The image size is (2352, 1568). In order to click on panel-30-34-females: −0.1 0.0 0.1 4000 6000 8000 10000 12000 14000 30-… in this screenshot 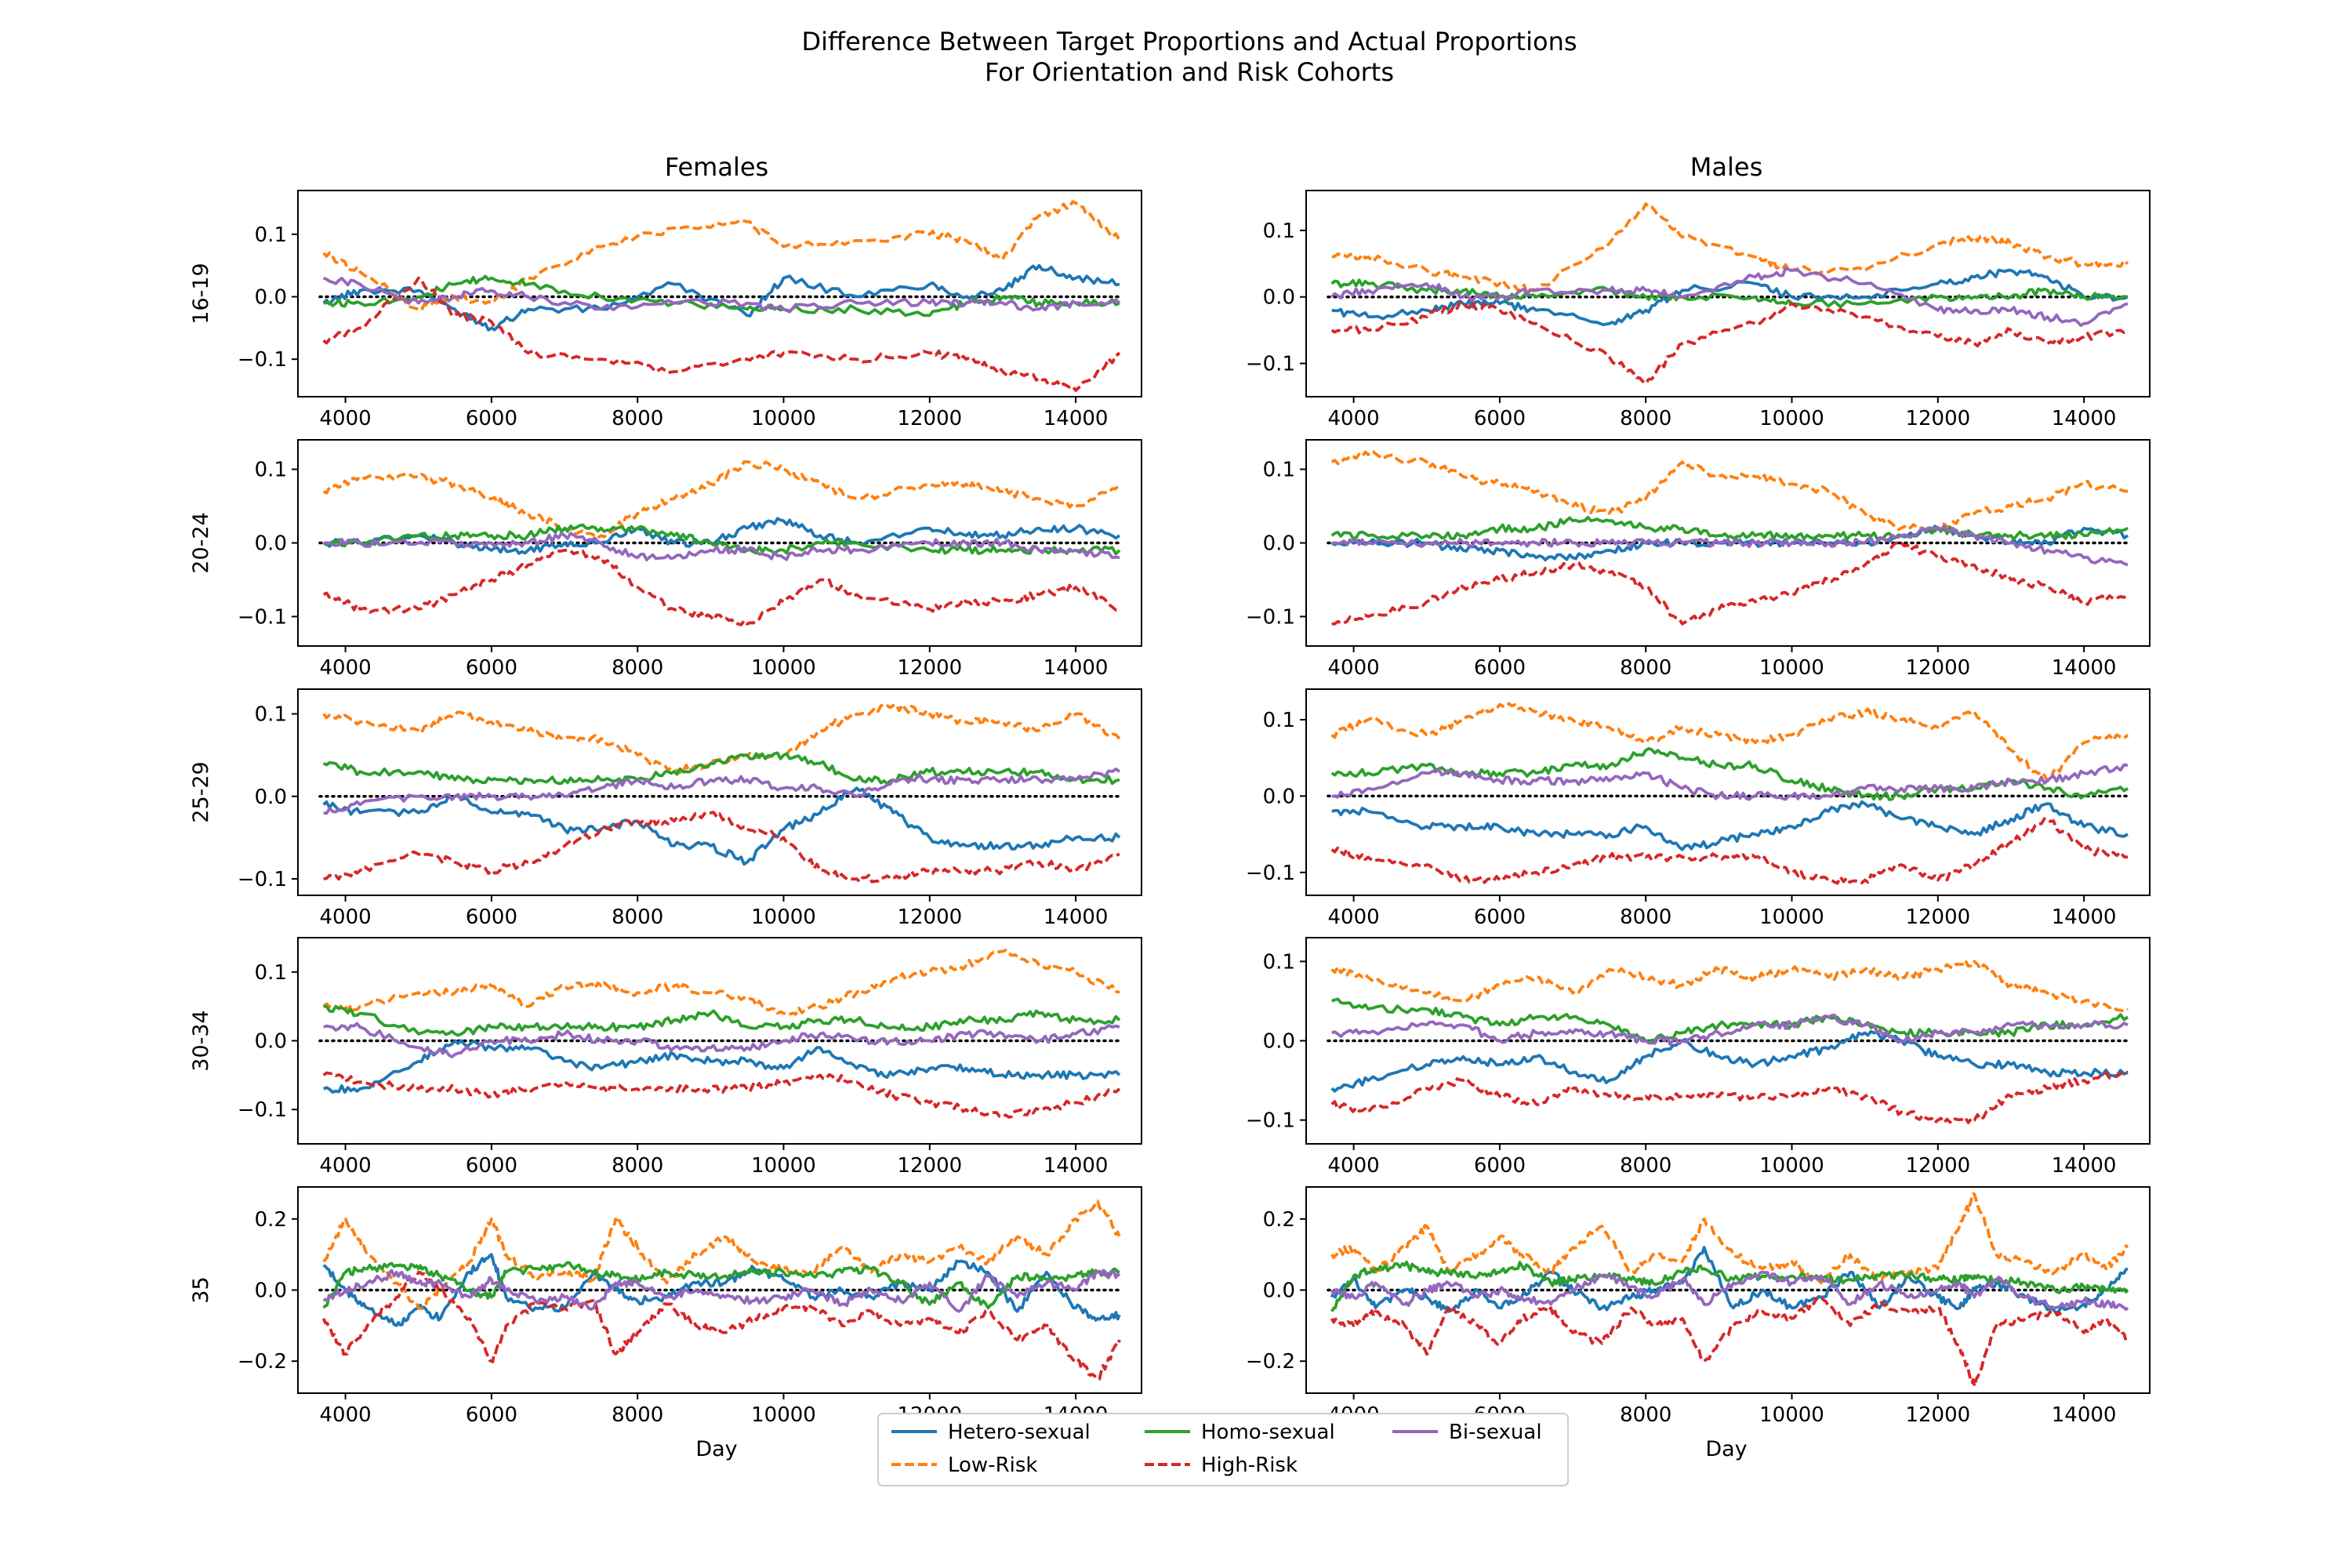, I will do `click(665, 1057)`.